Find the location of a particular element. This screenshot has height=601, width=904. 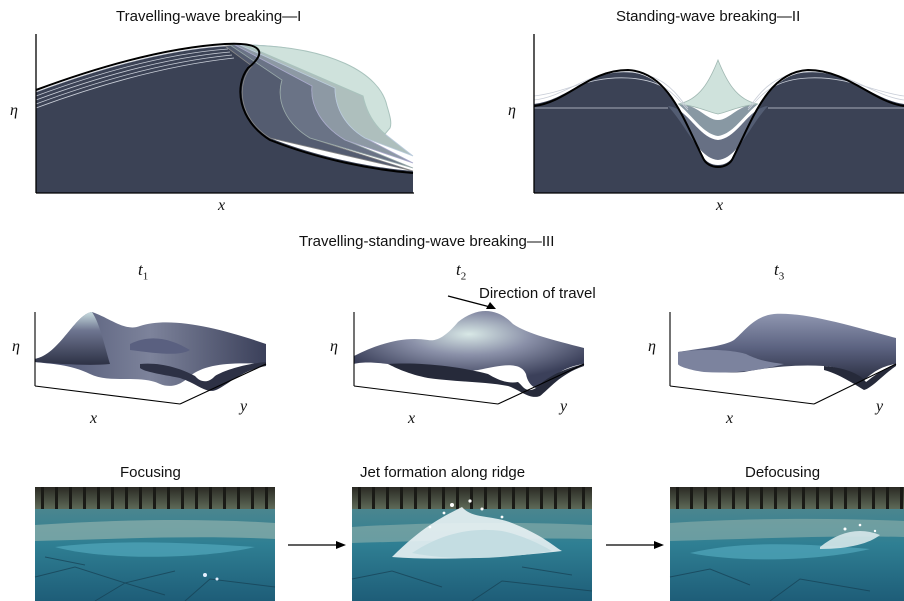

photo-jet-formation is located at coordinates (472, 544).